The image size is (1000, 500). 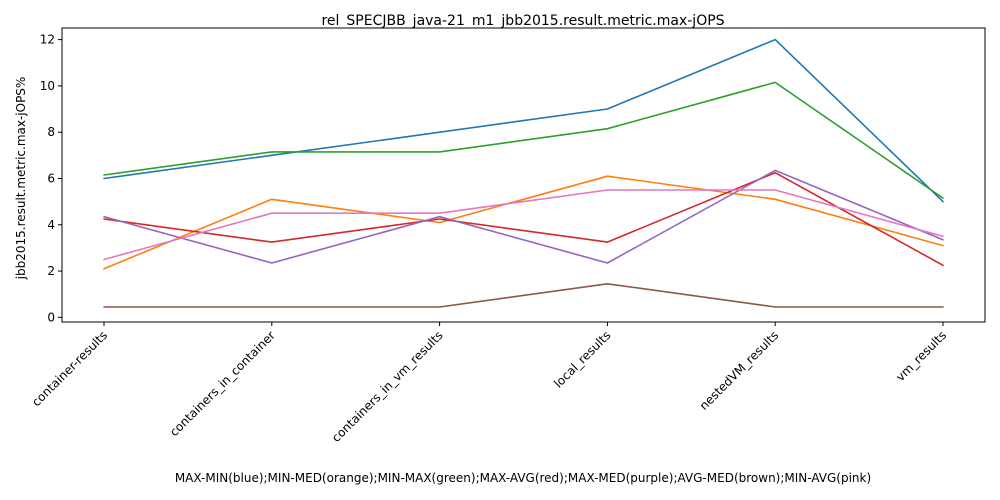 What do you see at coordinates (222, 383) in the screenshot?
I see `x-tick-label: containers_in_container` at bounding box center [222, 383].